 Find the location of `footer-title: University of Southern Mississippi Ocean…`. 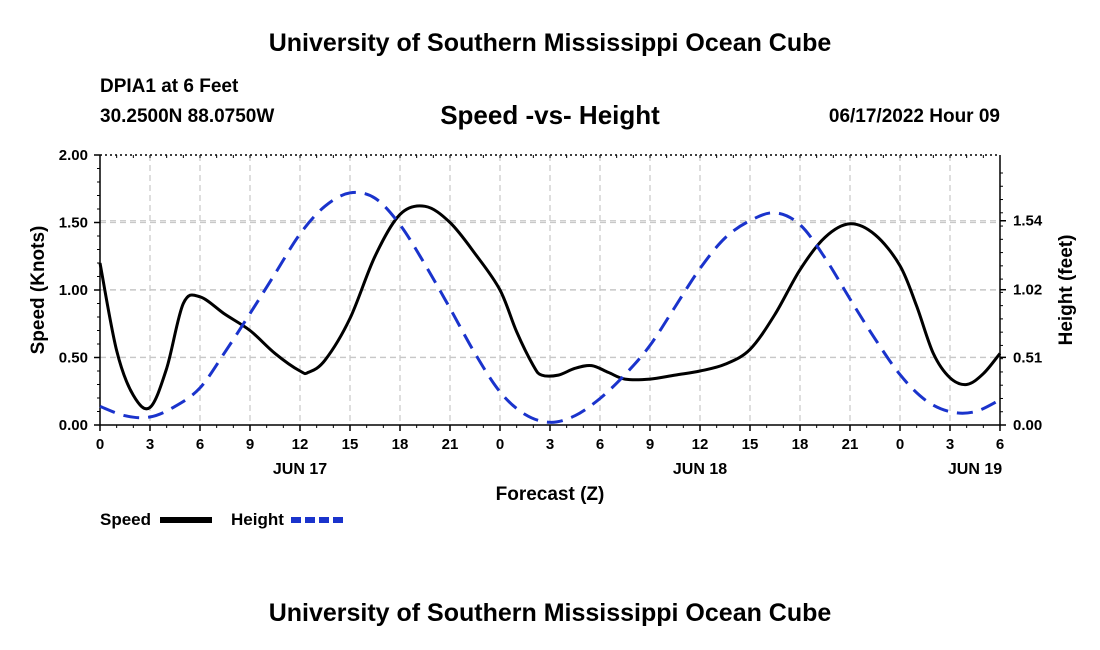

footer-title: University of Southern Mississippi Ocean… is located at coordinates (550, 613).